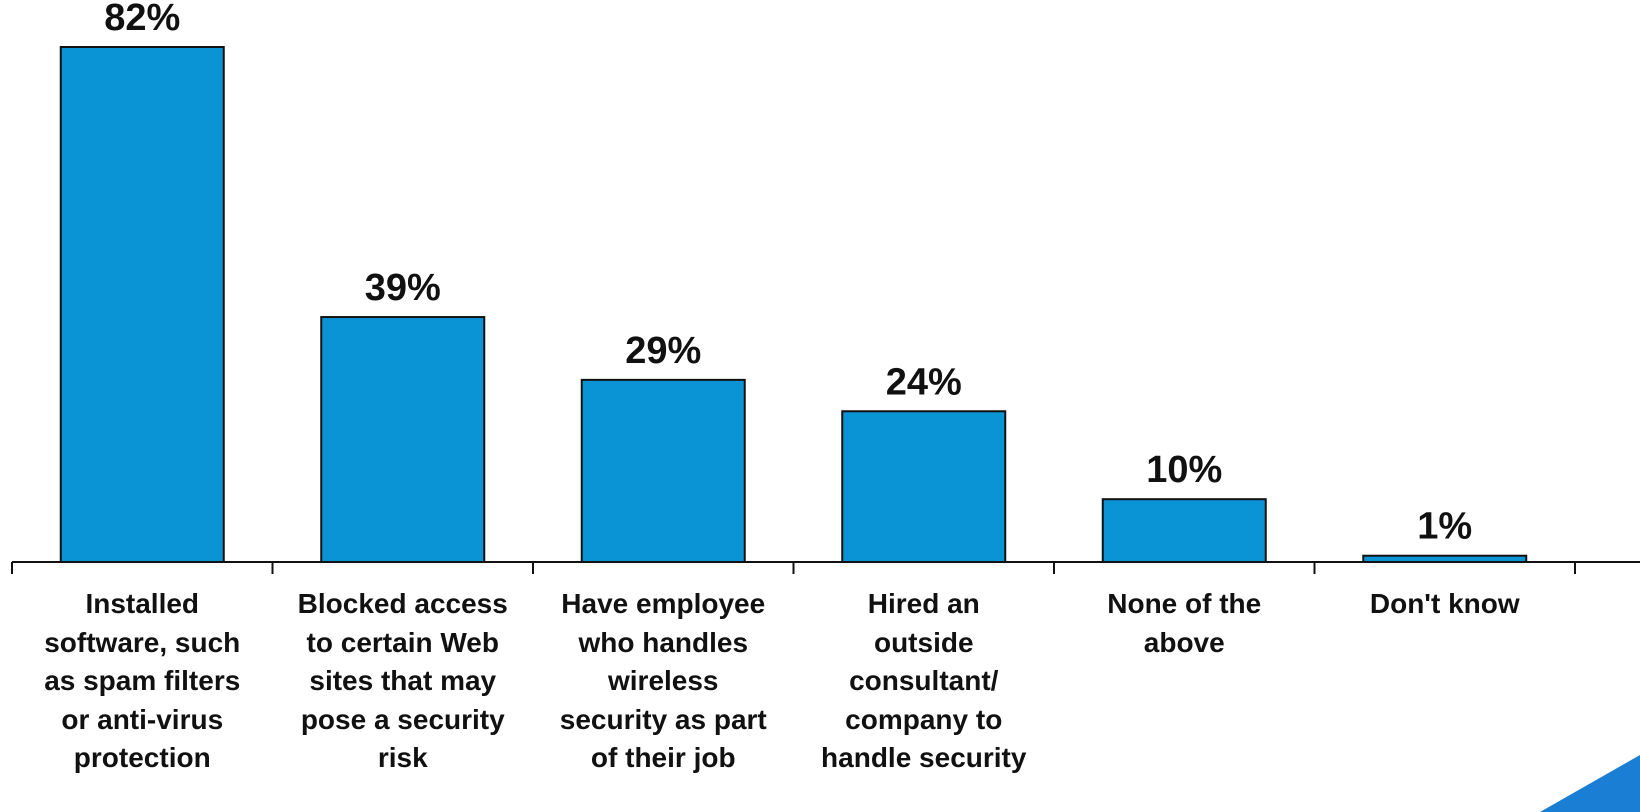  Describe the element at coordinates (793, 568) in the screenshot. I see `x-axis-ticks` at that location.